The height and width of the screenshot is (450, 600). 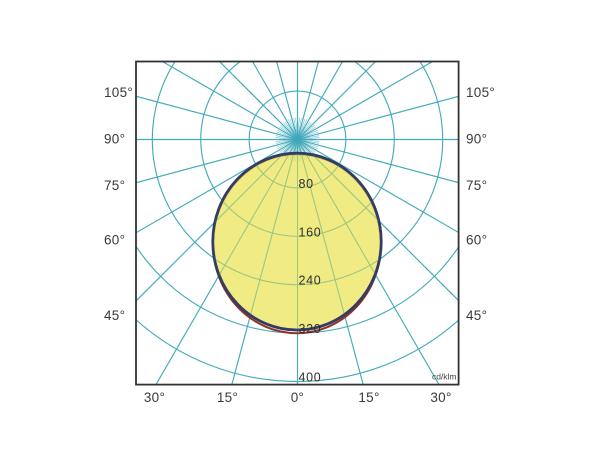 What do you see at coordinates (444, 376) in the screenshot?
I see `svg-text: cd/klm` at bounding box center [444, 376].